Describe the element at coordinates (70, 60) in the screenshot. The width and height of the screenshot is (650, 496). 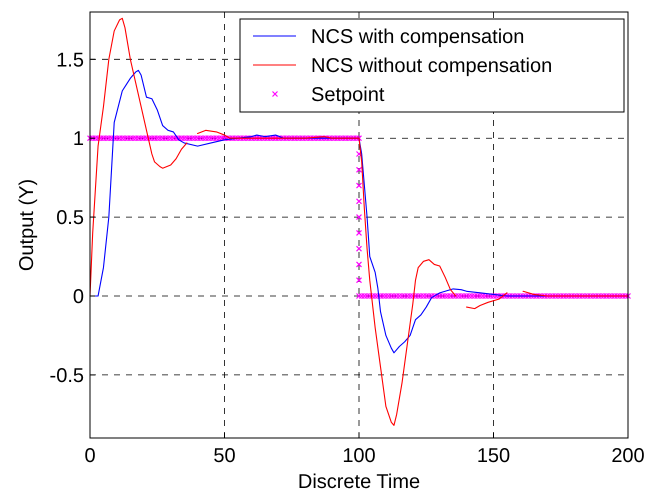
I see `y-tick-label: 1.5` at that location.